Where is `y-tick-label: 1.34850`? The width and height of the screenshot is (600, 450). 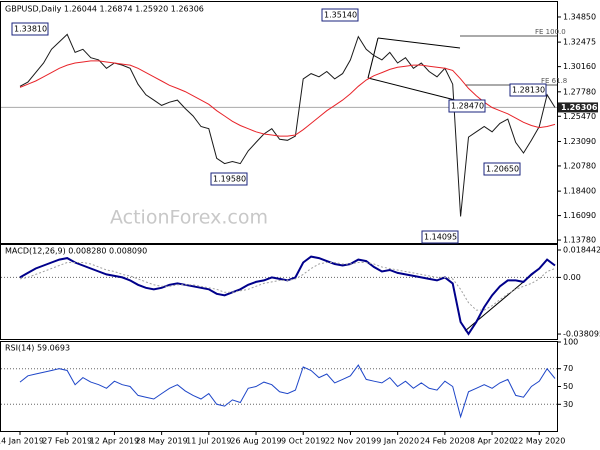 y-tick-label: 1.34850 is located at coordinates (579, 16).